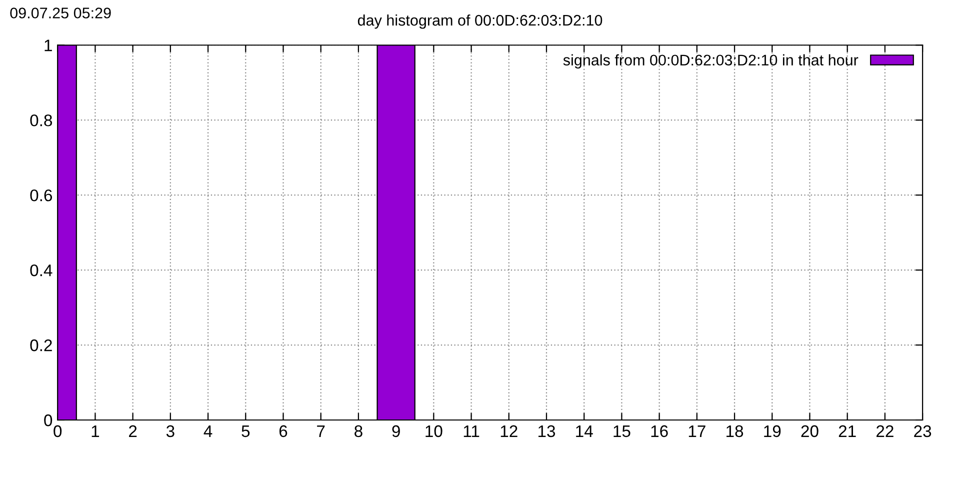 This screenshot has width=960, height=480. I want to click on text: 09.07.25 05:29, so click(60, 13).